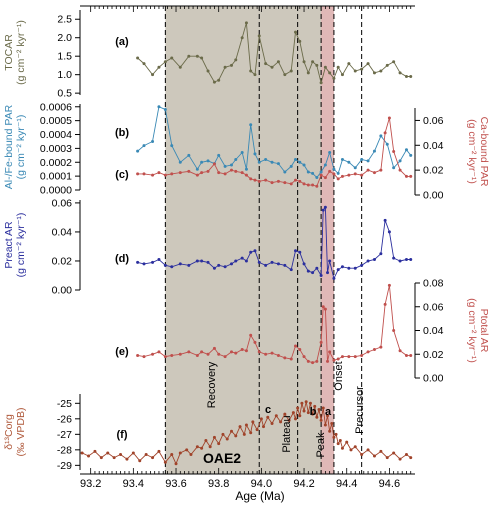 Image resolution: width=500 pixels, height=509 pixels. What do you see at coordinates (133, 484) in the screenshot?
I see `x-tick-label: 93.4` at bounding box center [133, 484].